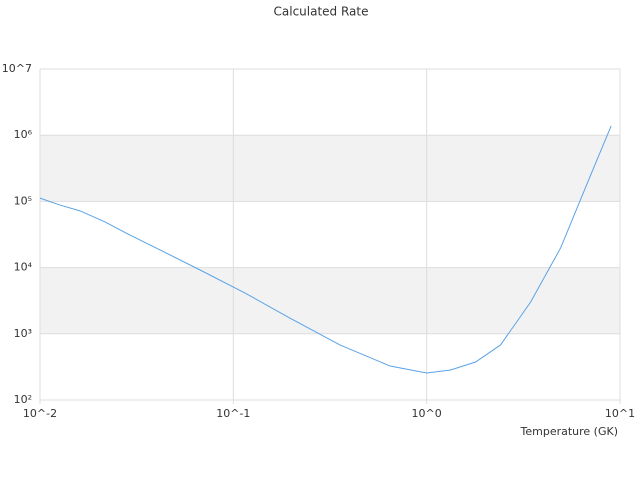  Describe the element at coordinates (321, 12) in the screenshot. I see `chart-title: Calculated Rate` at that location.